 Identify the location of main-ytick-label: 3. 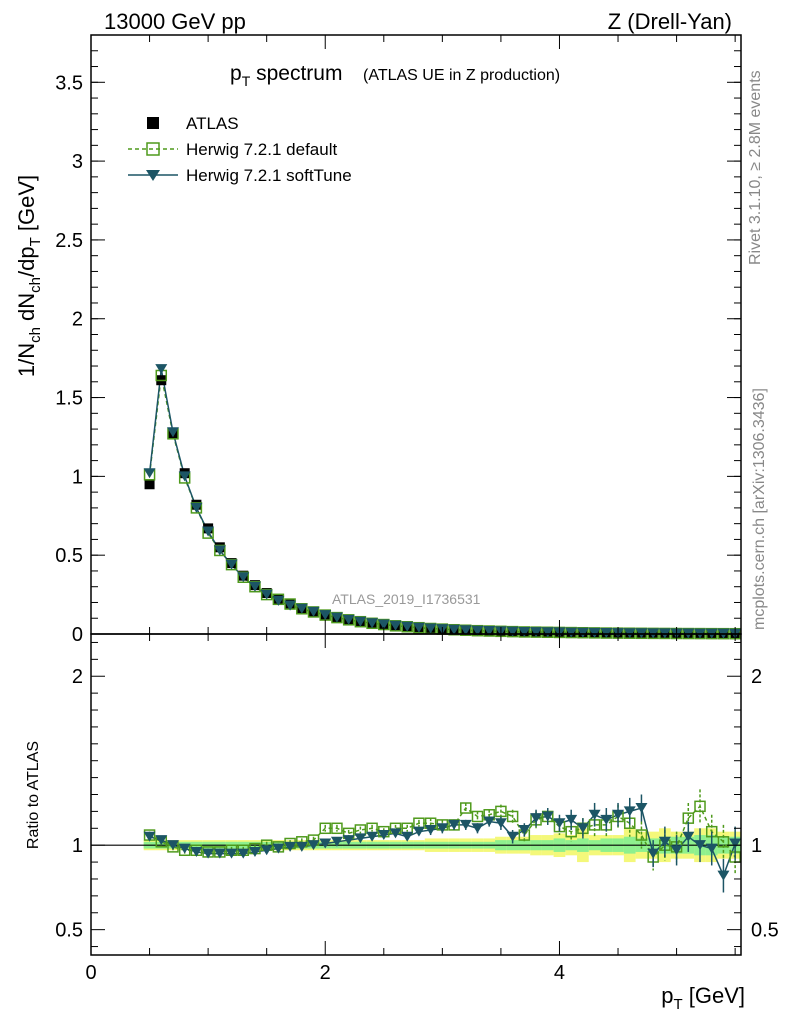
(77, 162).